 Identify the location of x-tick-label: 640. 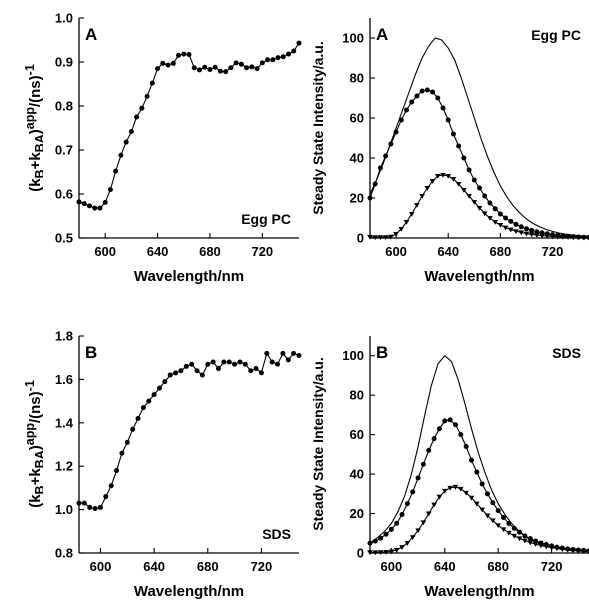
(445, 566).